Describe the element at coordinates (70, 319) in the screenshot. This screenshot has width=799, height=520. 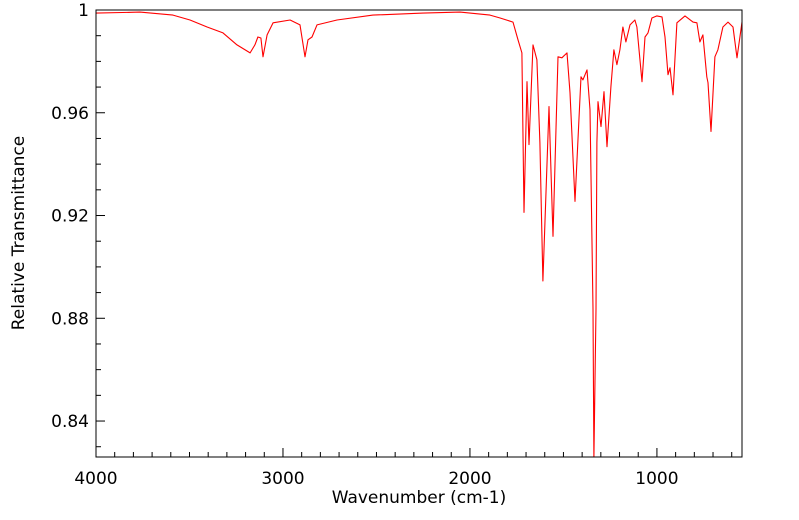
I see `y-tick-label: 0.88` at that location.